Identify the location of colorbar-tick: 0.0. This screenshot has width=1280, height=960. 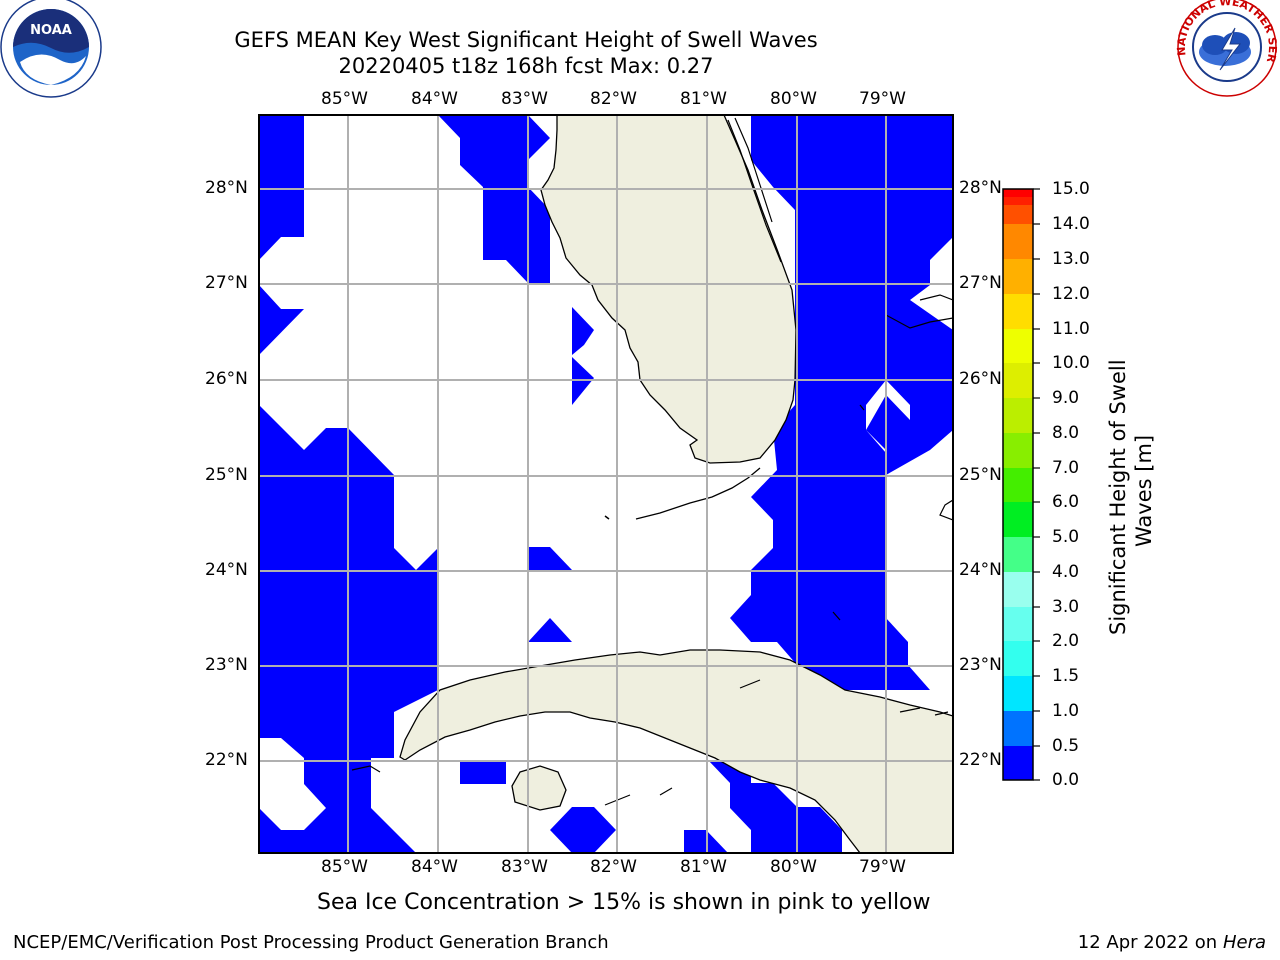
(1066, 780).